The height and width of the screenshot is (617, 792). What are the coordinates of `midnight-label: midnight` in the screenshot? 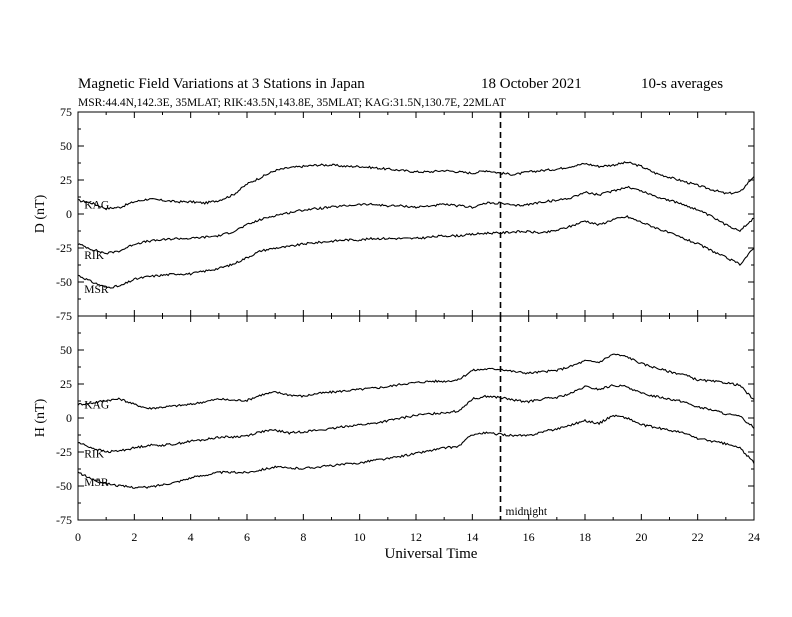 It's located at (527, 512).